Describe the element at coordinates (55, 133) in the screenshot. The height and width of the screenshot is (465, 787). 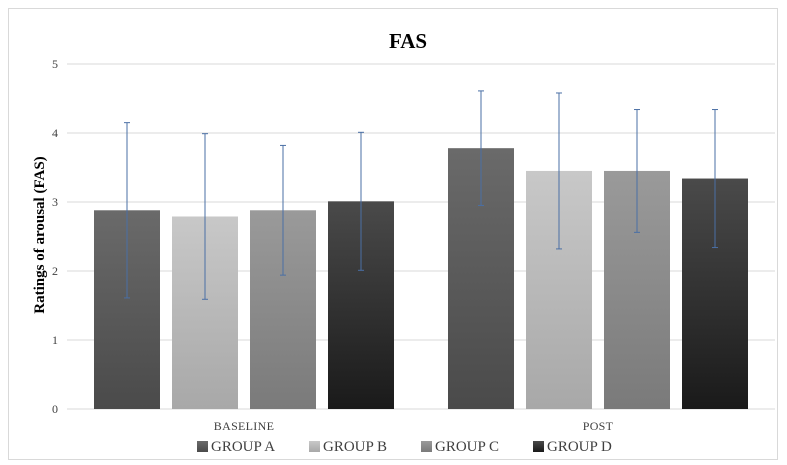
I see `y-tick-label: 4` at that location.